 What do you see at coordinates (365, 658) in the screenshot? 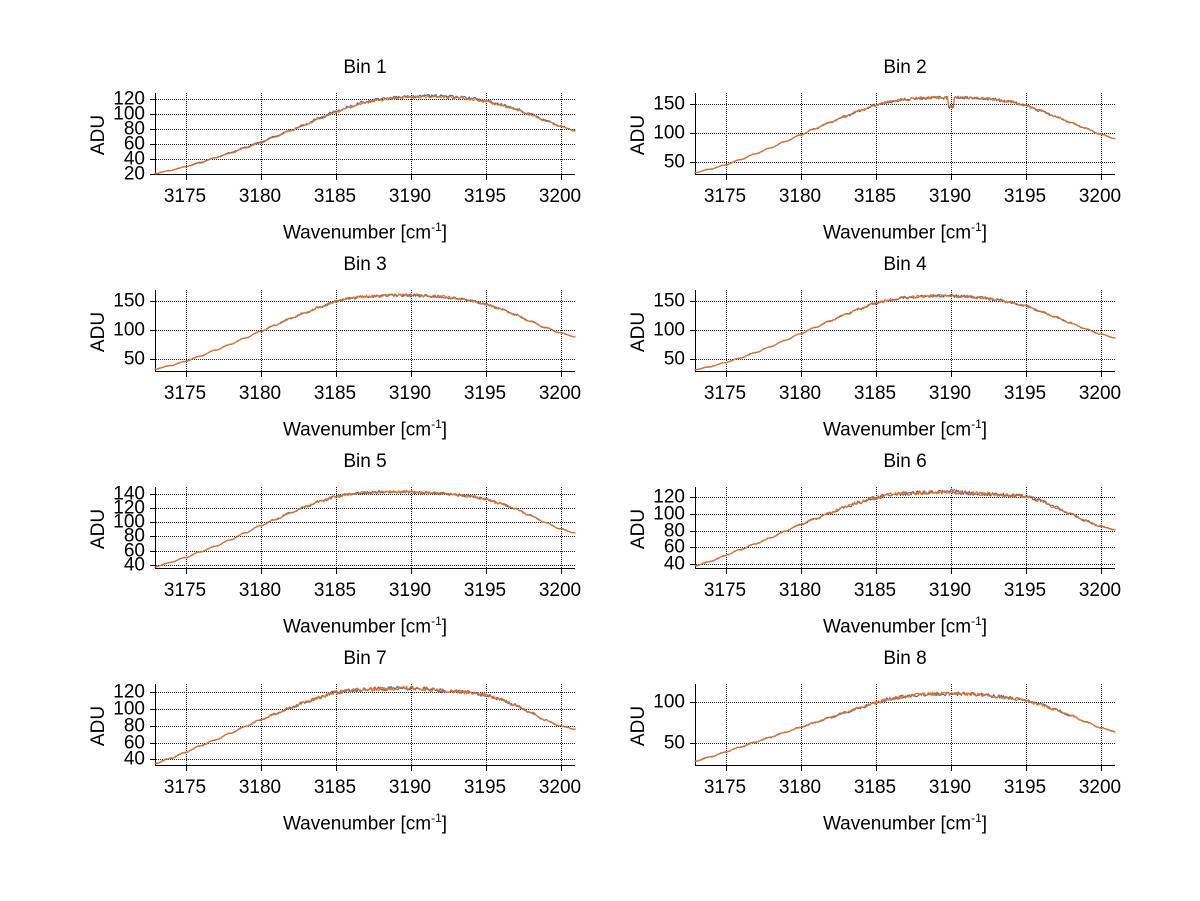
I see `subplot-title-7: Bin 7` at bounding box center [365, 658].